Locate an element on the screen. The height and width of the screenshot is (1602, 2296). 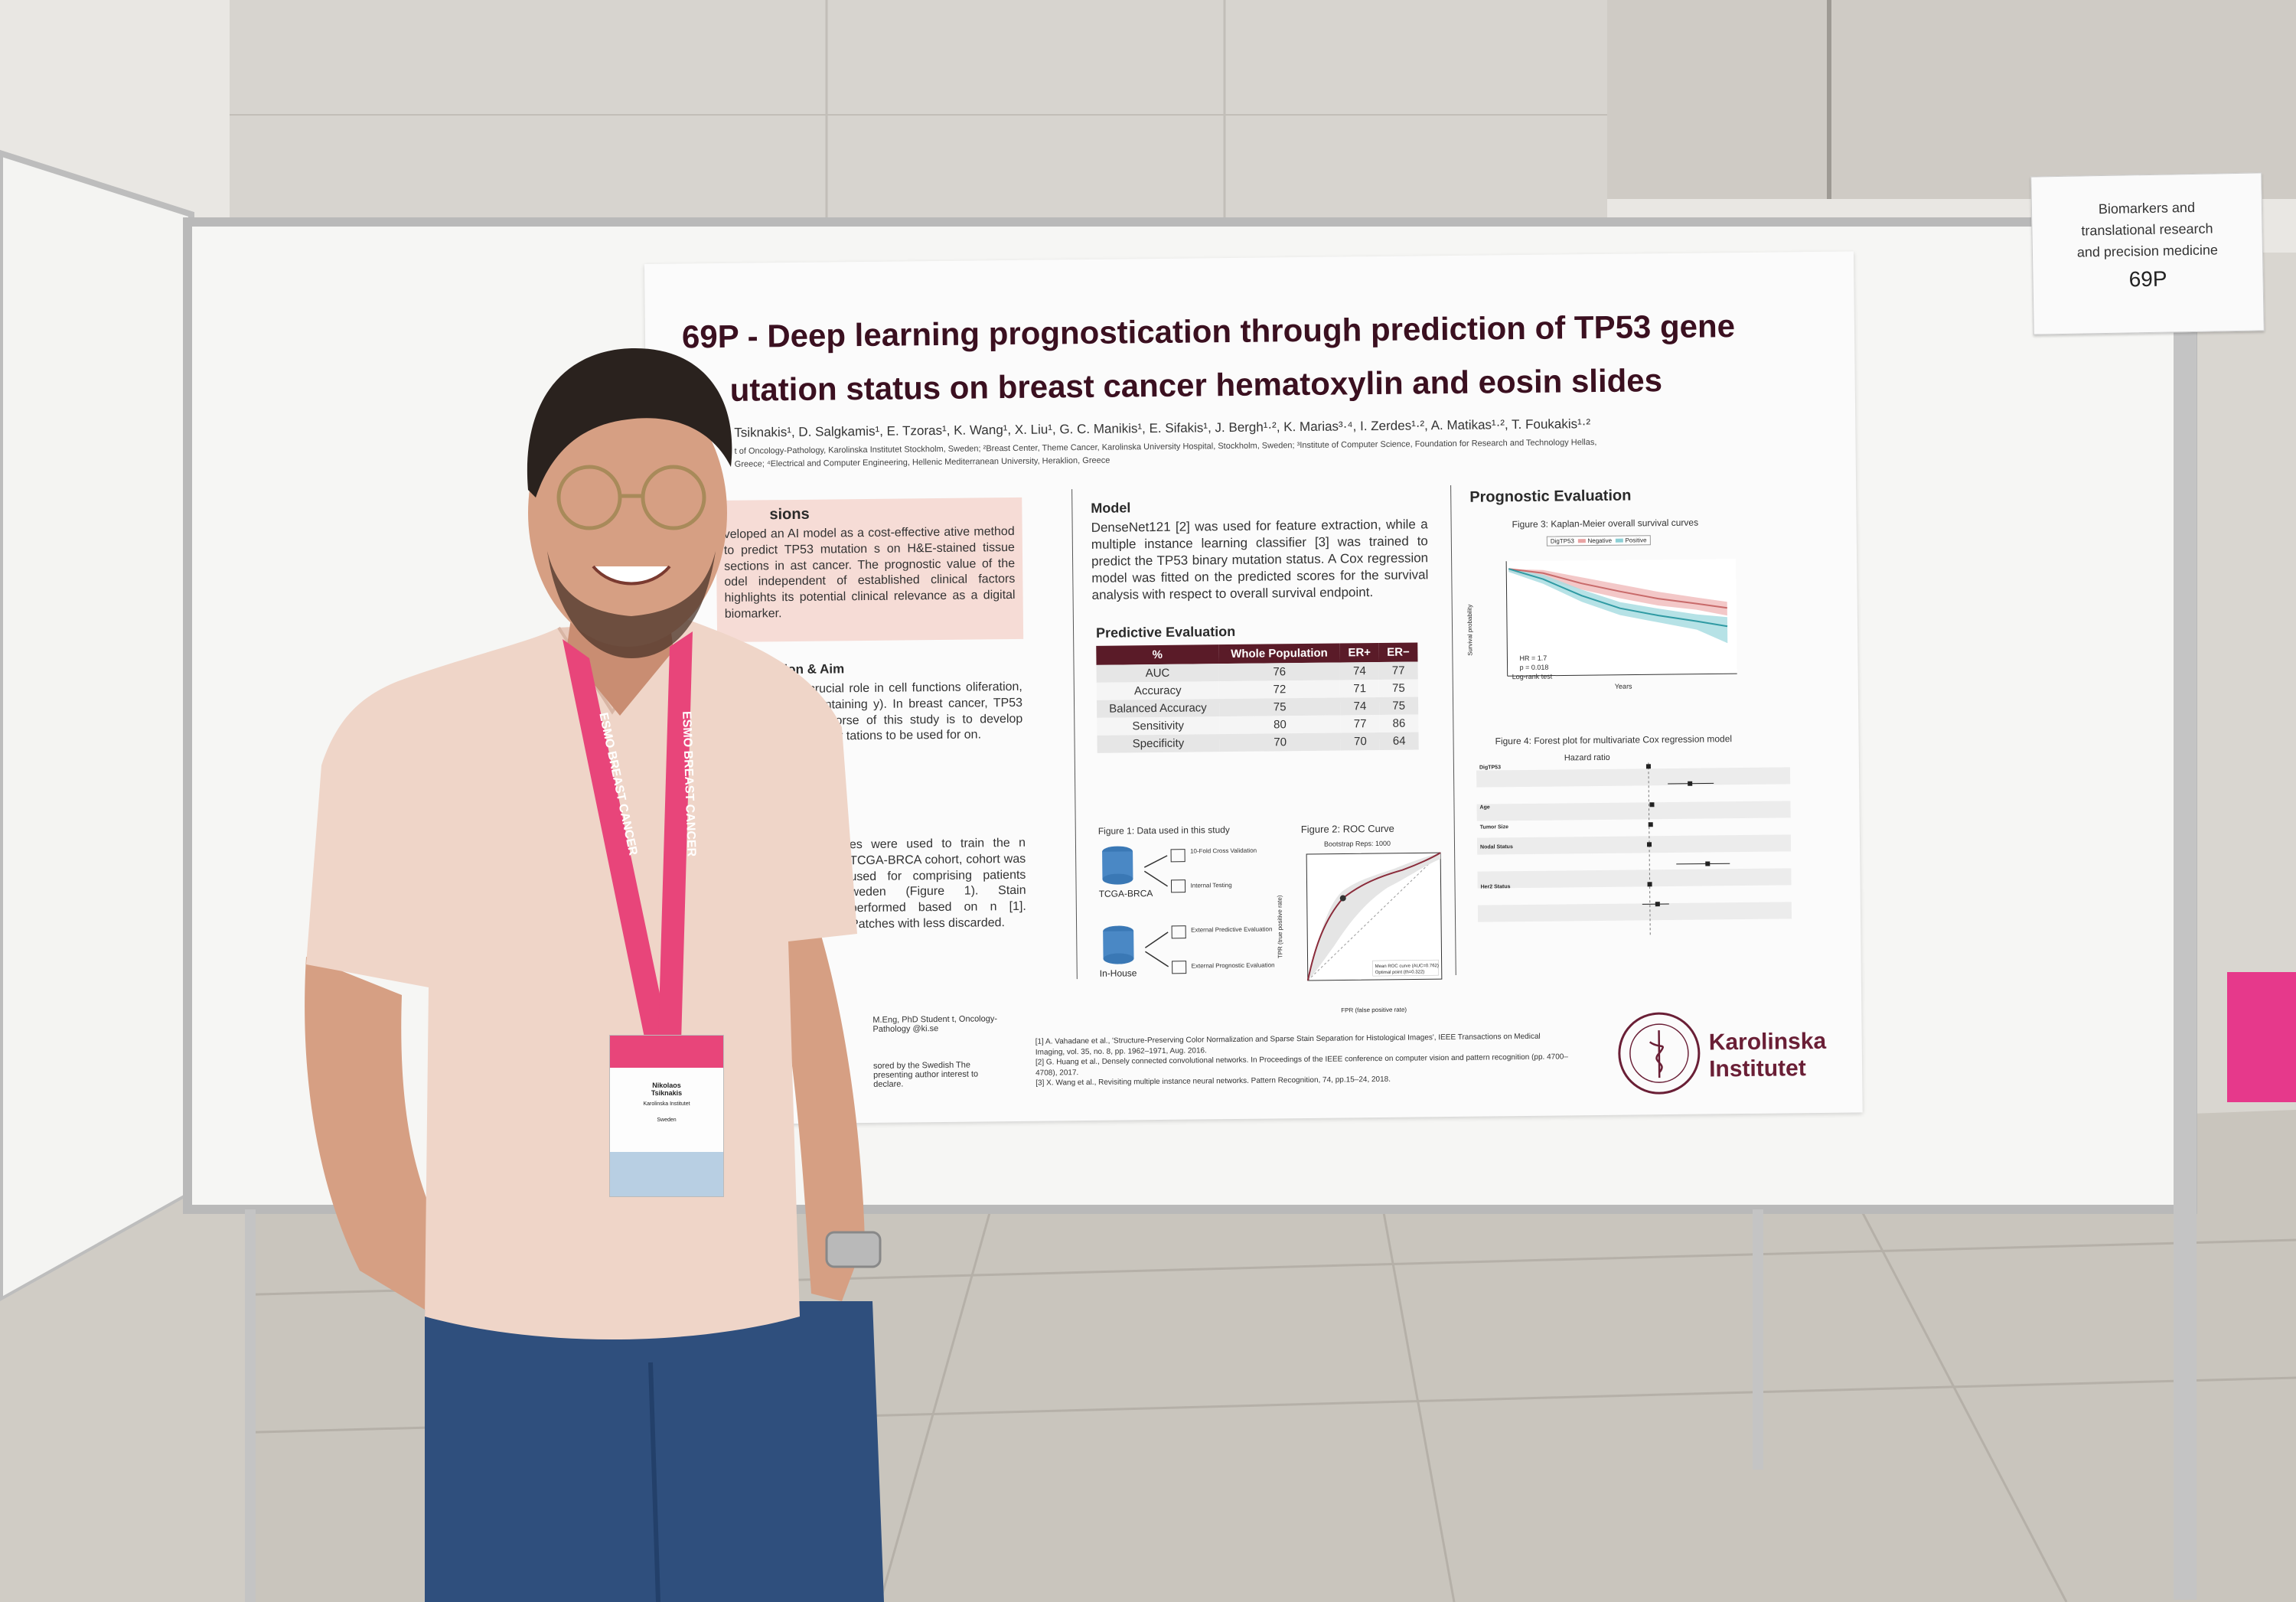
badge-name-1: Nikolaos is located at coordinates (666, 1085).